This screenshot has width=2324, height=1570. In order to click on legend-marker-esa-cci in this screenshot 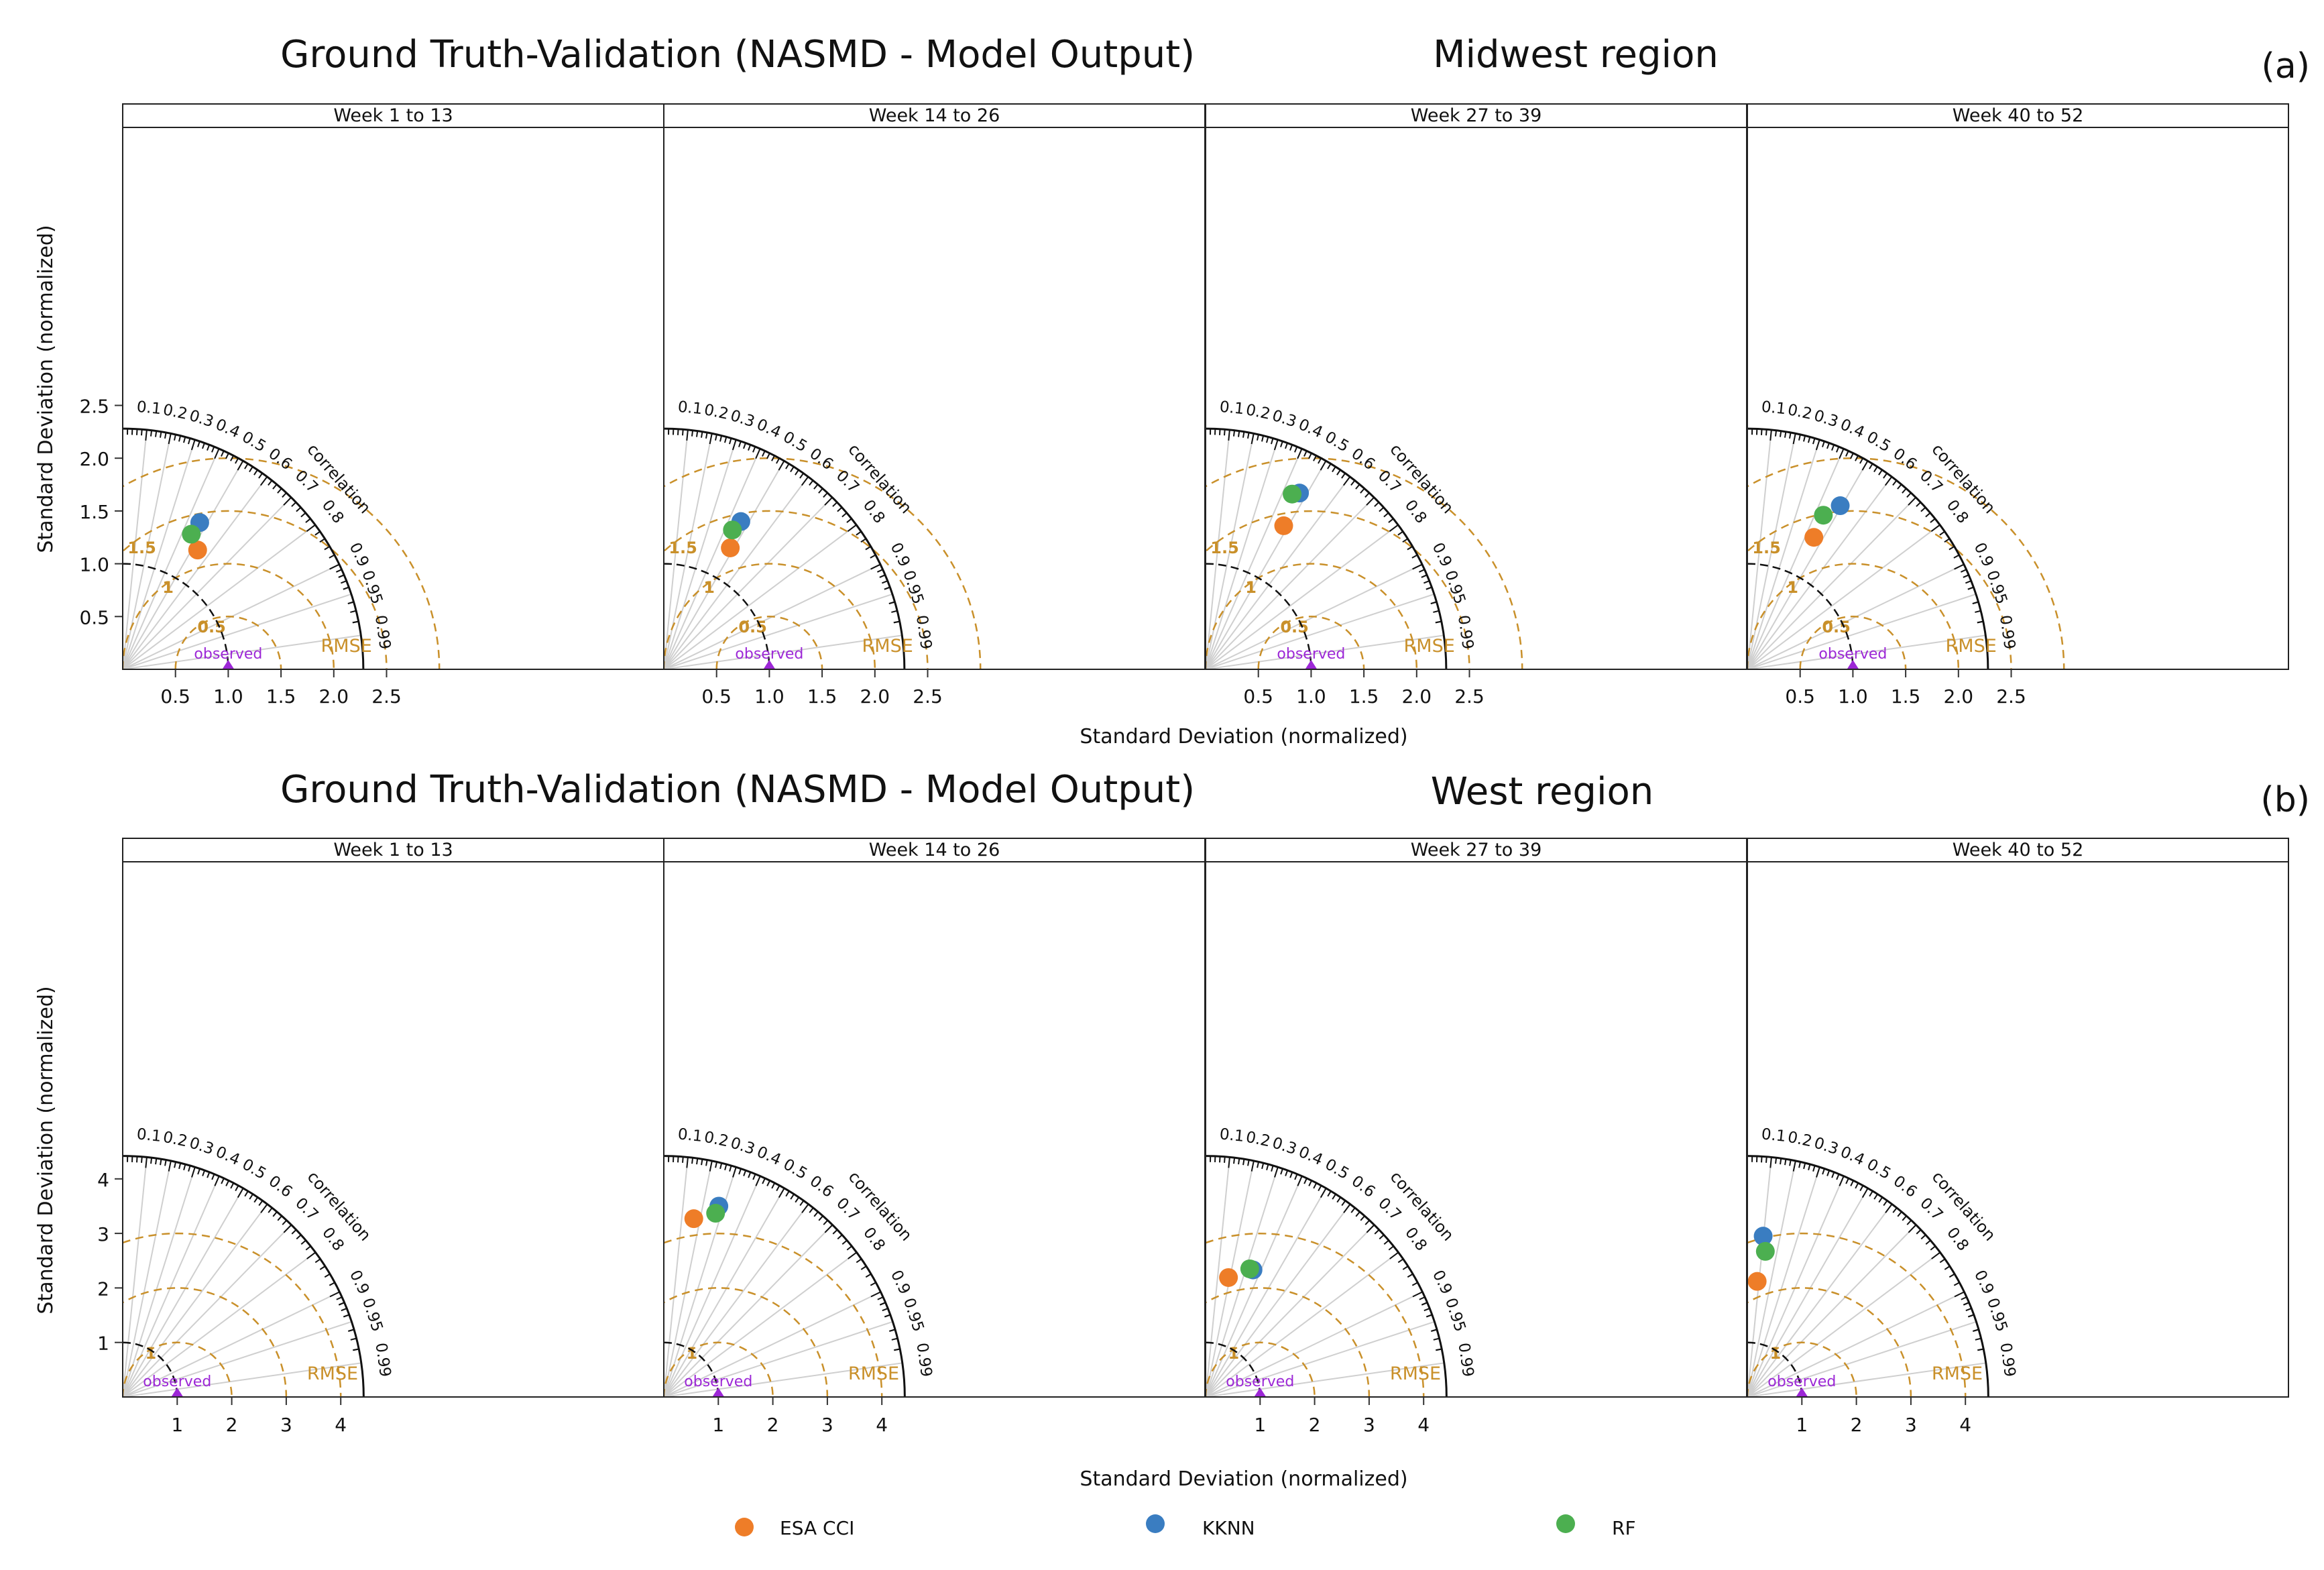, I will do `click(744, 1527)`.